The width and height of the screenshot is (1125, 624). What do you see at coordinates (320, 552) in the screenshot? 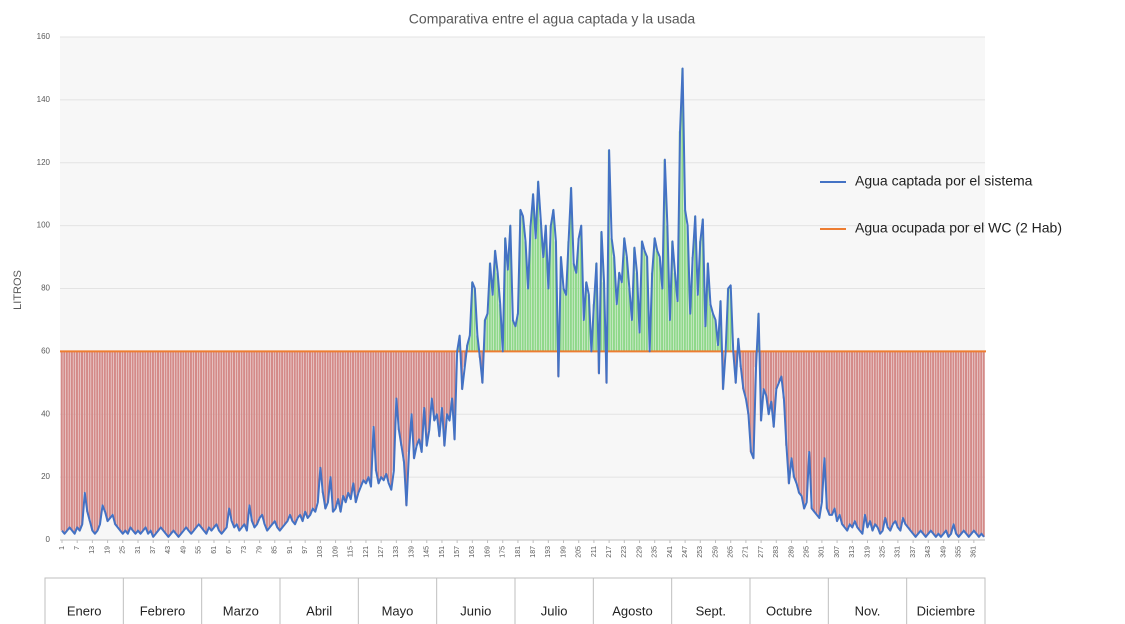
I see `x-tick-label: 103` at bounding box center [320, 552].